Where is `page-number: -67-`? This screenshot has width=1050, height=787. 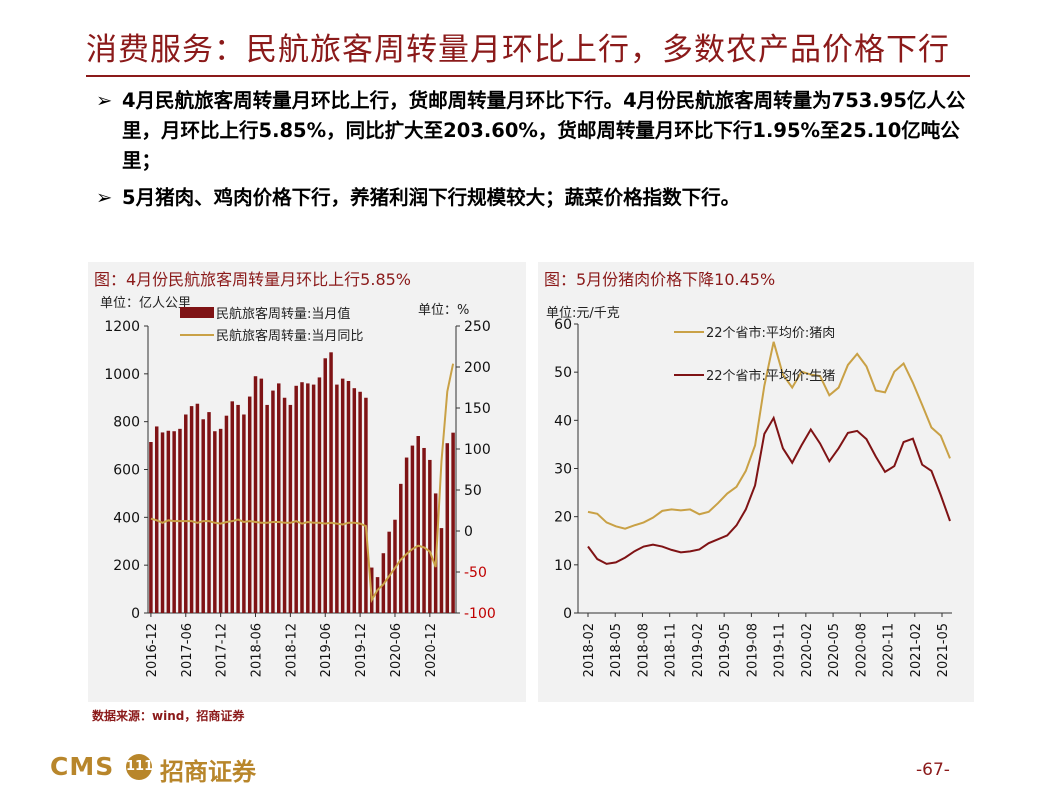
page-number: -67- is located at coordinates (933, 770).